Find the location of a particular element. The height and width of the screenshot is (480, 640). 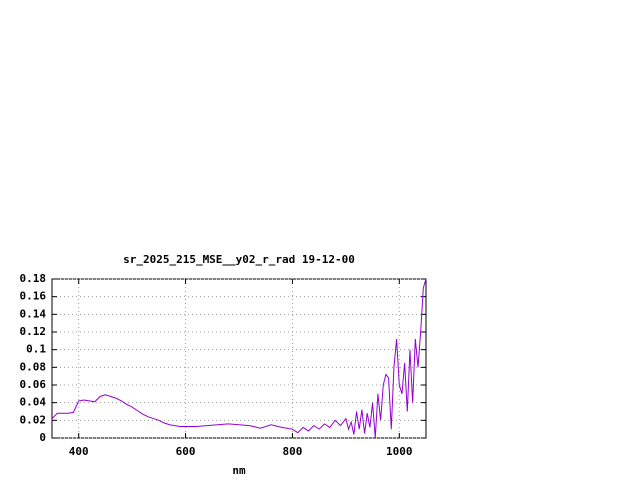

chart-title: sr_2025_215_MSE__y02_r_rad 19-12-00 is located at coordinates (239, 259).